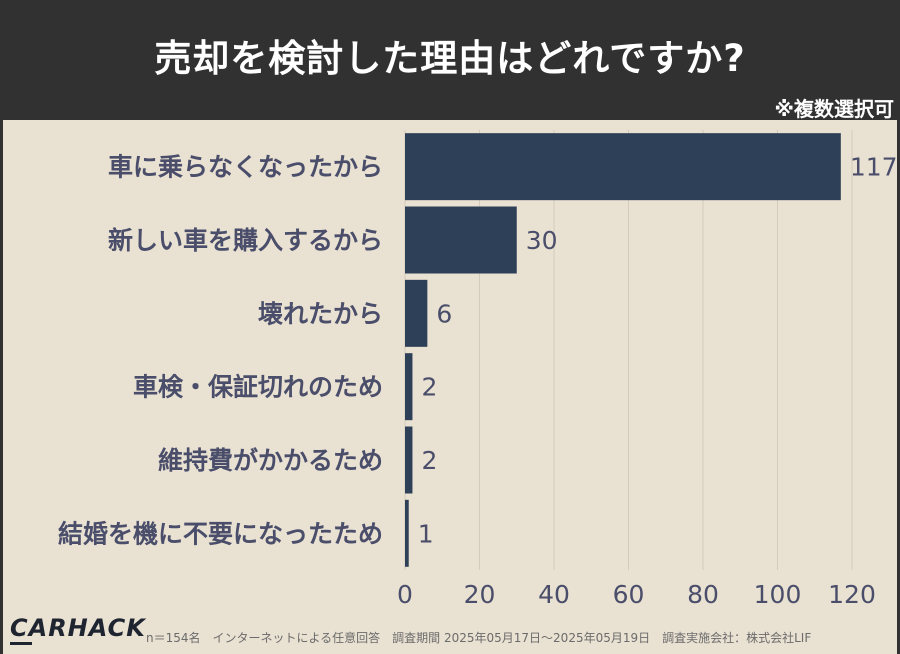 The width and height of the screenshot is (900, 654). Describe the element at coordinates (554, 594) in the screenshot. I see `x-tick-label-2: 40` at that location.